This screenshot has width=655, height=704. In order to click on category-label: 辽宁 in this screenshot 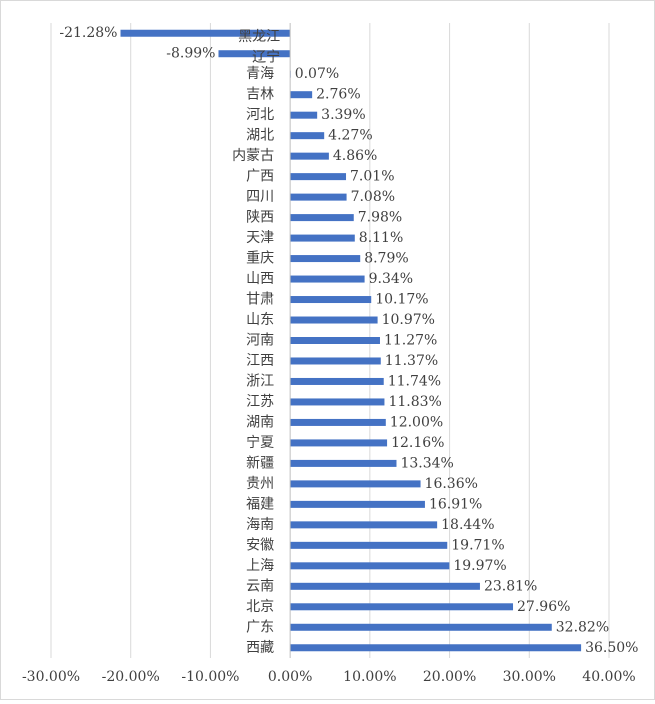, I will do `click(266, 57)`.